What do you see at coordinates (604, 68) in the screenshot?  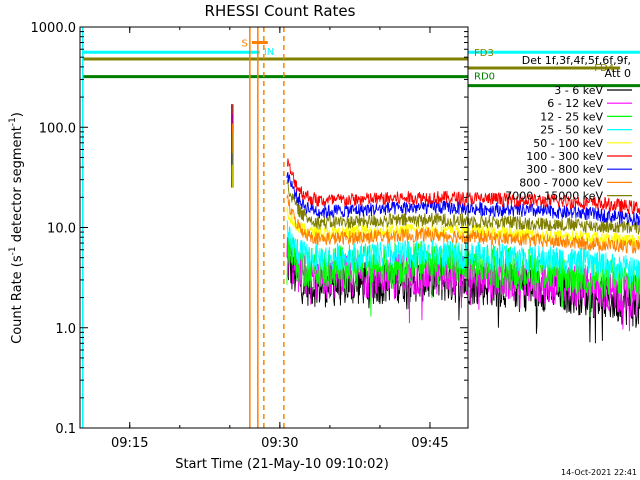 I see `flag-label: FD4` at bounding box center [604, 68].